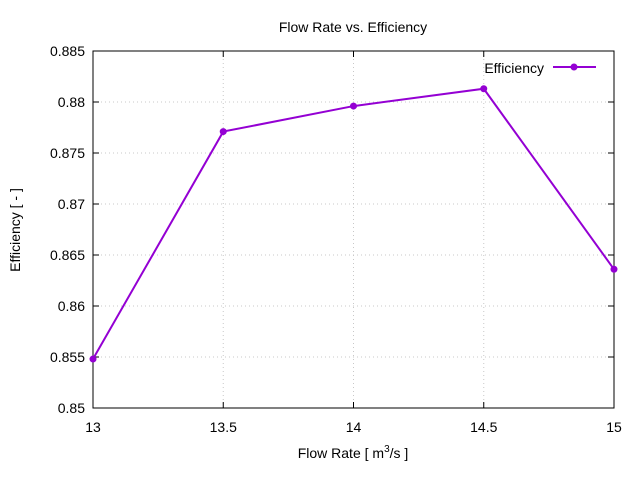 The image size is (640, 480). What do you see at coordinates (67, 255) in the screenshot?
I see `y-tick-label: 0.865` at bounding box center [67, 255].